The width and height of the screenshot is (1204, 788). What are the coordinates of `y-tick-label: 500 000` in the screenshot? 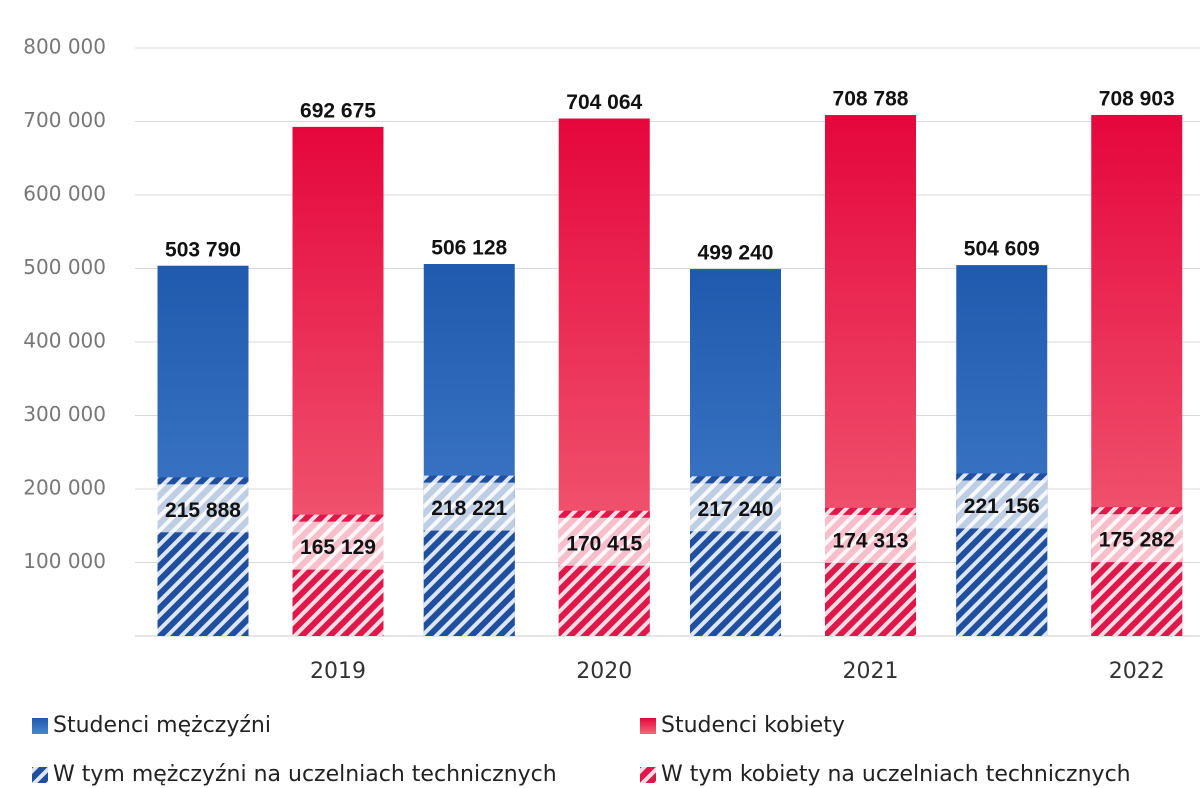 It's located at (64, 267).